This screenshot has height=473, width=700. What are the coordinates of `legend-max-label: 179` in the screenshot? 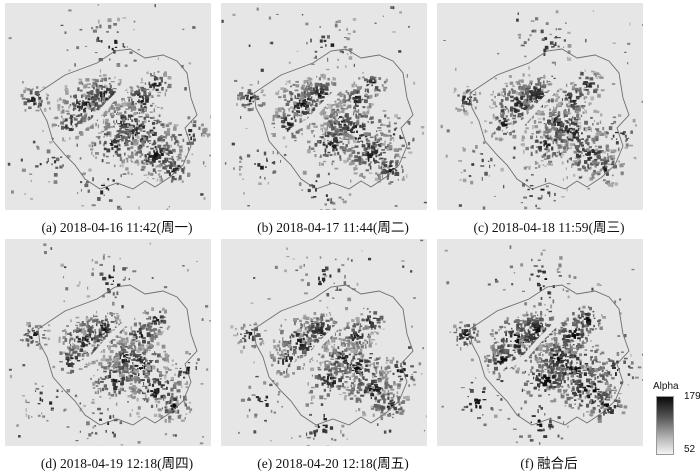 It's located at (692, 396).